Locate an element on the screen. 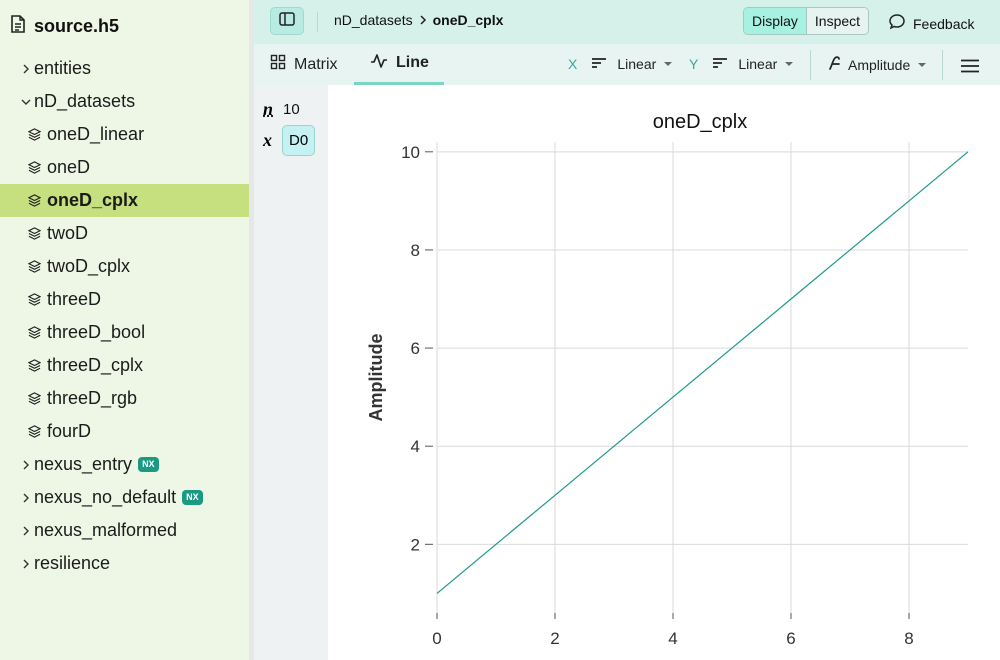 Image resolution: width=1000 pixels, height=660 pixels. x-tick-label: 6 is located at coordinates (790, 638).